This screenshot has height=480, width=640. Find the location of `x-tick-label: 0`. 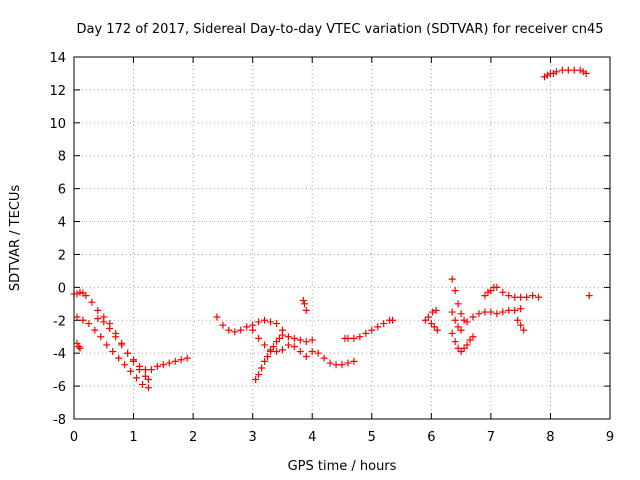

x-tick-label: 0 is located at coordinates (74, 437).